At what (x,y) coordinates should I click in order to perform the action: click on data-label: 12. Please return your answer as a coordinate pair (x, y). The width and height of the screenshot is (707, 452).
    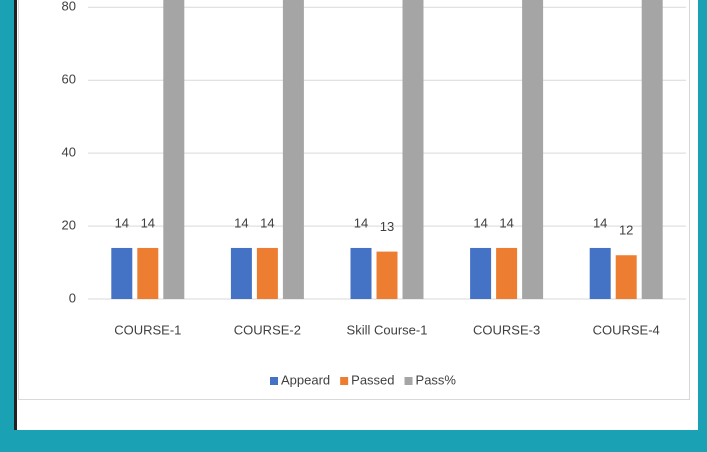
    Looking at the image, I should click on (626, 230).